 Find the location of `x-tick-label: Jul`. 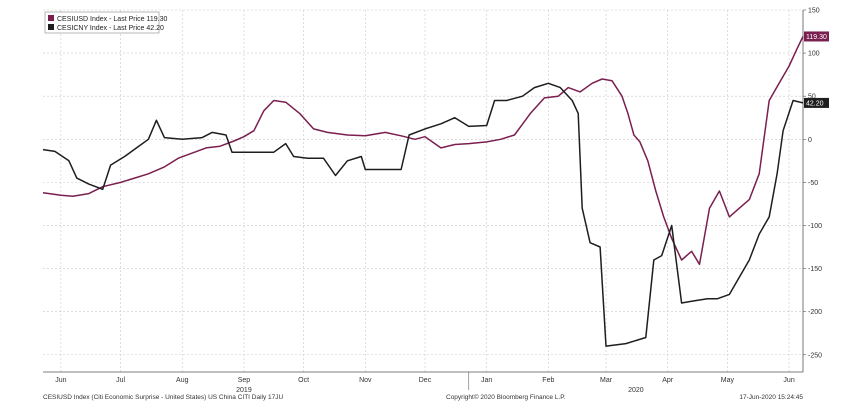

x-tick-label: Jul is located at coordinates (120, 380).